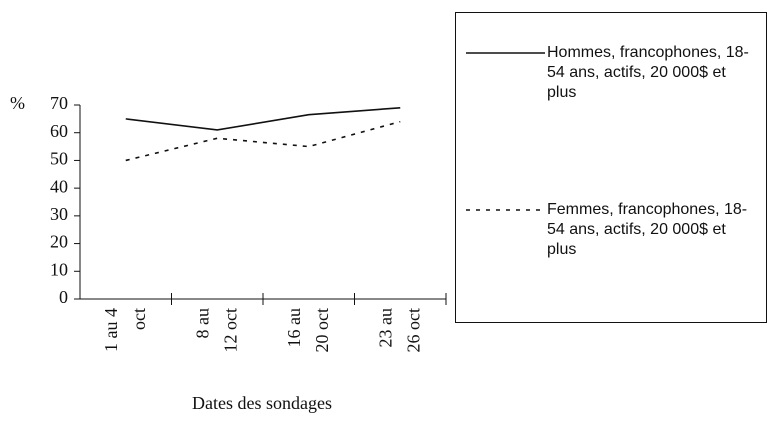 Image resolution: width=767 pixels, height=422 pixels. Describe the element at coordinates (111, 330) in the screenshot. I see `x-tick-label: 1 au 4` at that location.